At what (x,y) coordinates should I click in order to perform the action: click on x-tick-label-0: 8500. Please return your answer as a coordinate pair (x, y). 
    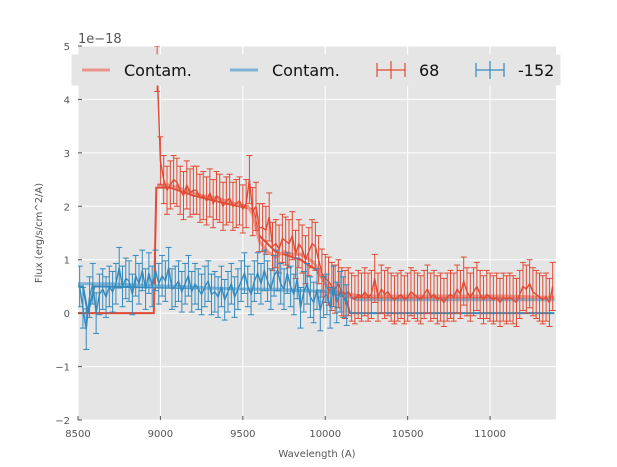
    Looking at the image, I should click on (77, 434).